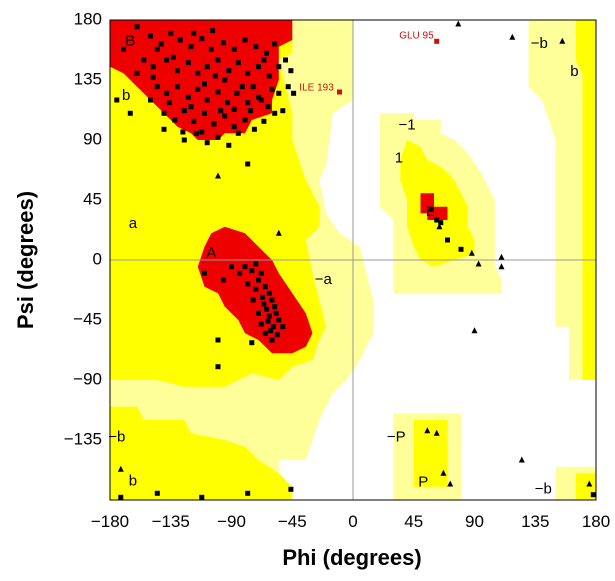 This screenshot has width=615, height=581. Describe the element at coordinates (399, 158) in the screenshot. I see `region-label: 1` at that location.